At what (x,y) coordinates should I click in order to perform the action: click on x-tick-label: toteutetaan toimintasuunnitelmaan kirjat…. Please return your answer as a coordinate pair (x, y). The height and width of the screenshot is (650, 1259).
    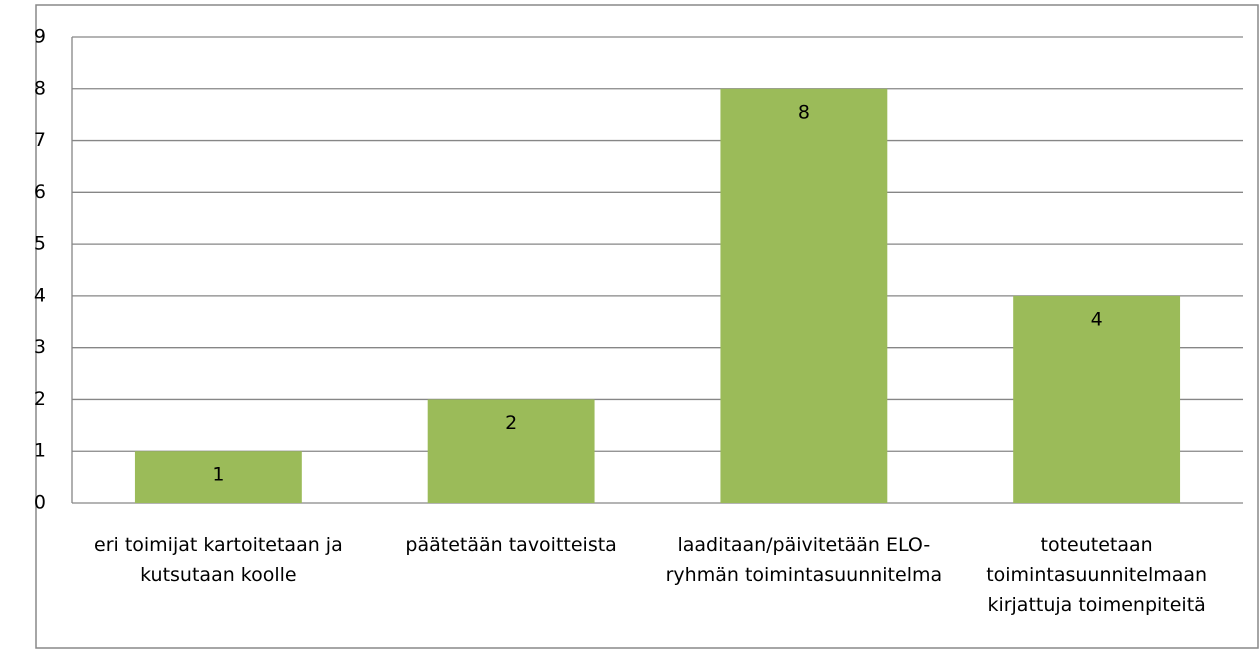
    Looking at the image, I should click on (1097, 575).